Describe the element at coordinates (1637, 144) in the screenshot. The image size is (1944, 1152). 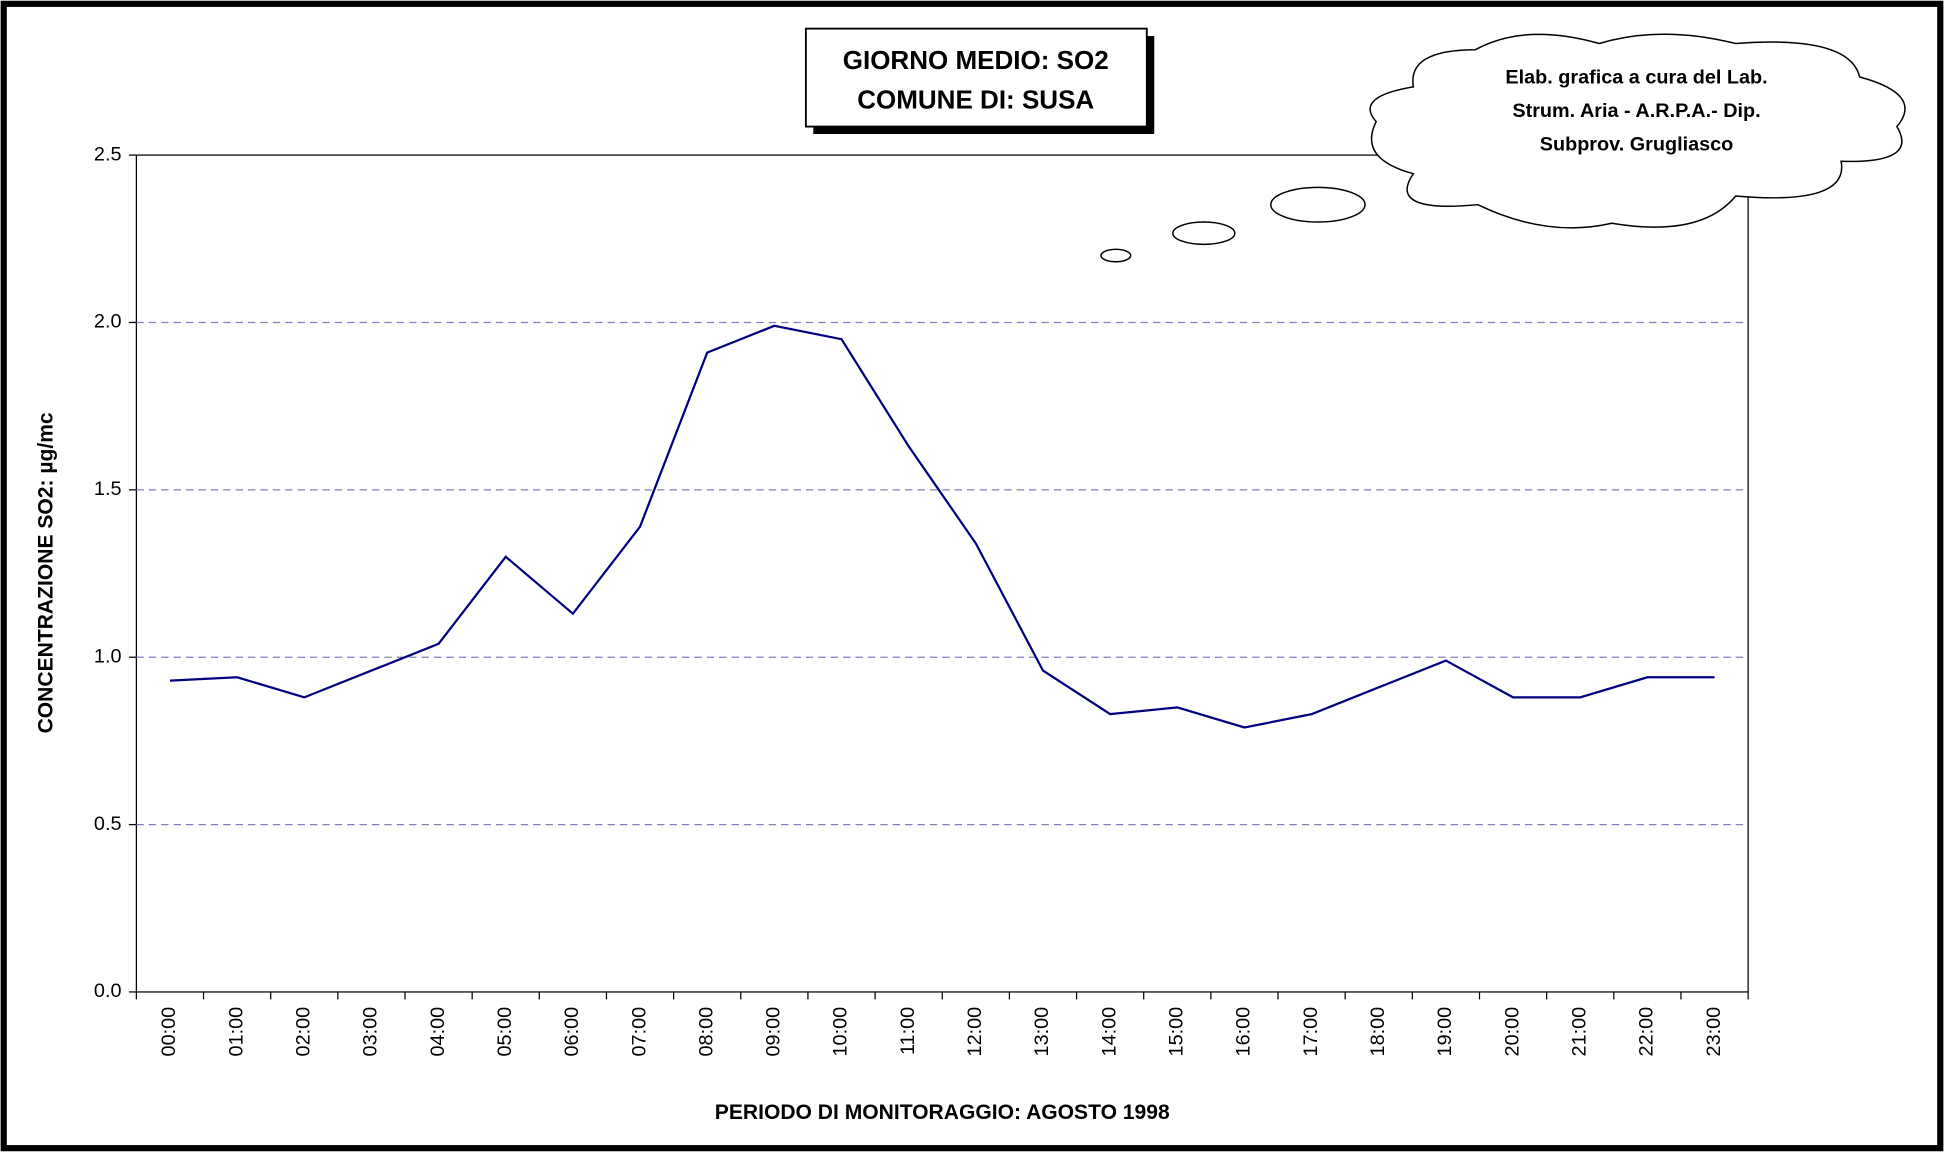
I see `annotation: Subprov. Grugliasco` at that location.